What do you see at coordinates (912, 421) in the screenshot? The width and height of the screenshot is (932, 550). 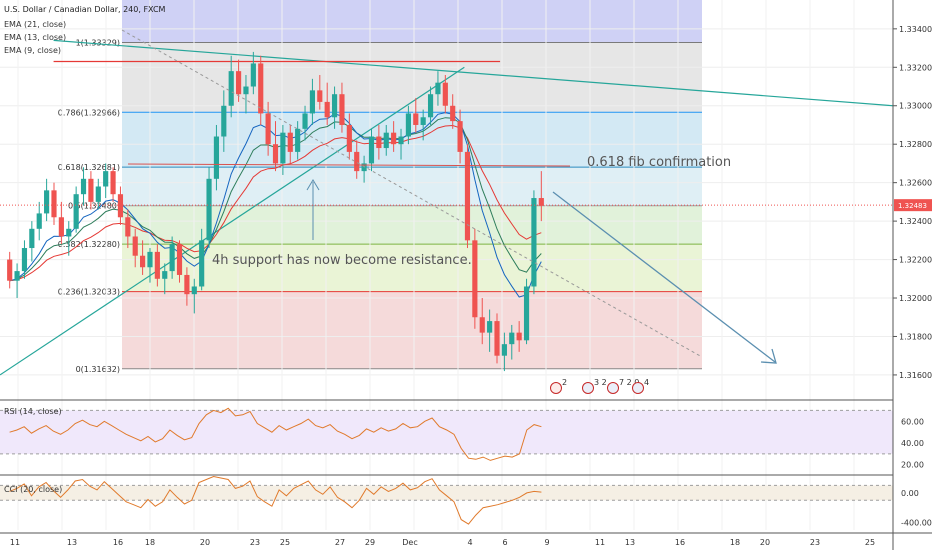 I see `rsi-tick-label: 60.00` at bounding box center [912, 421].